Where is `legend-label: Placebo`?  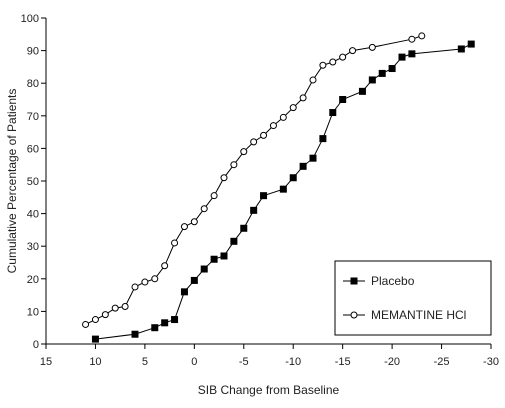 legend-label: Placebo is located at coordinates (393, 281).